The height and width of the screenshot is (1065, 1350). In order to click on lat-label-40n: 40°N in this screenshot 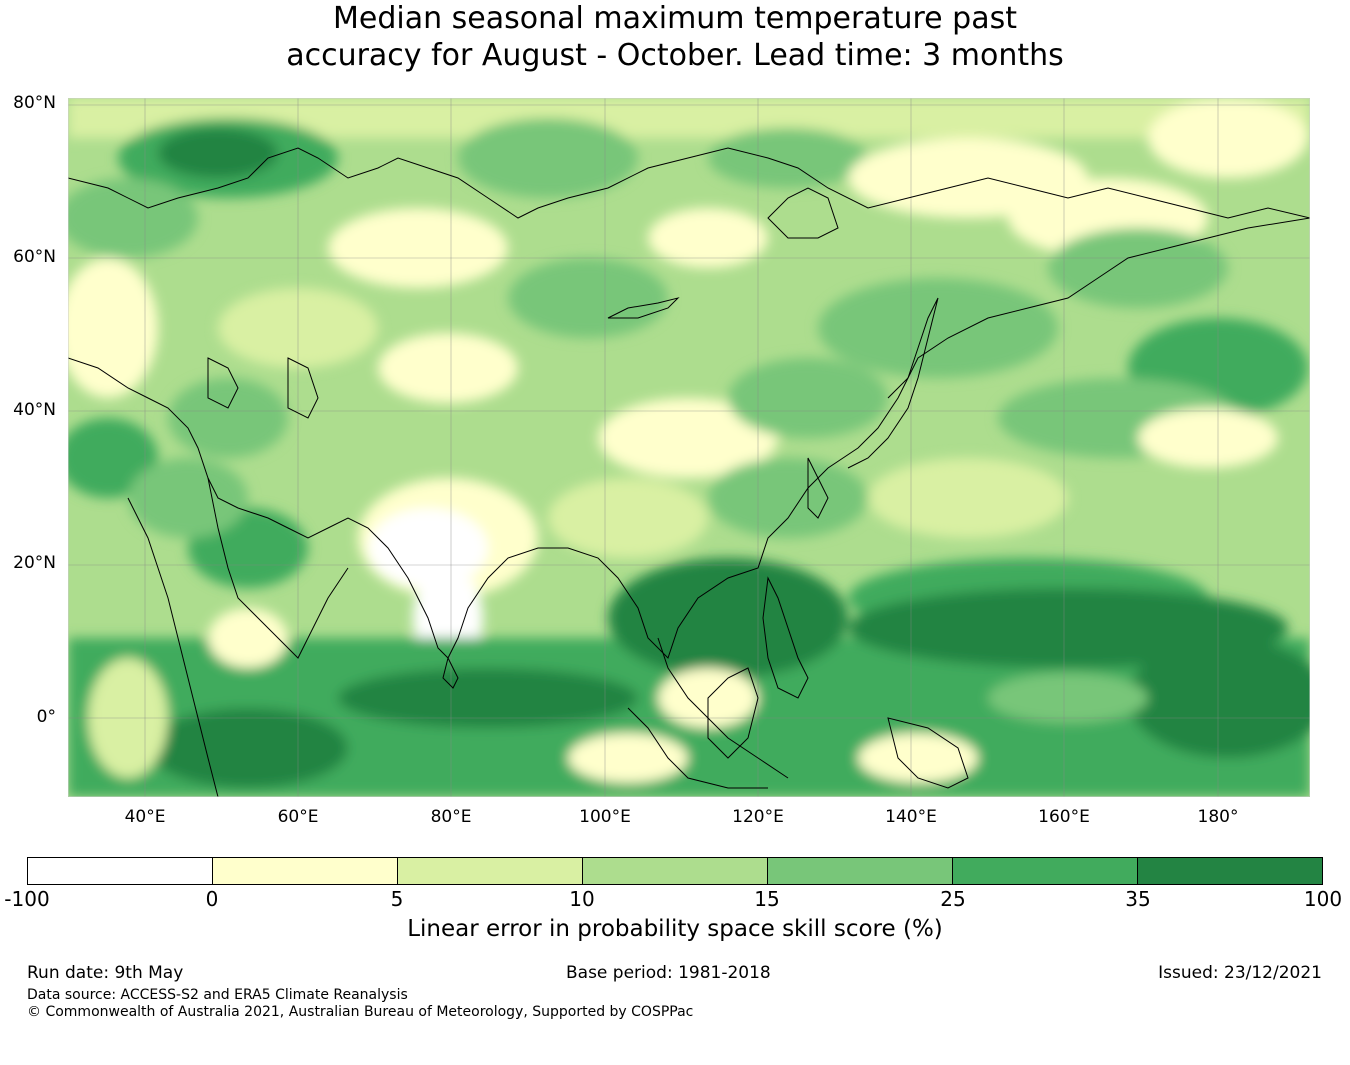, I will do `click(34, 410)`.